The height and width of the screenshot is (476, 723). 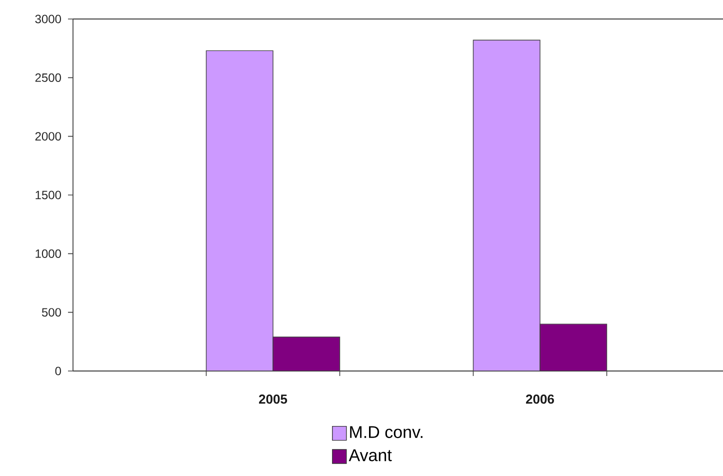 I want to click on y-tick-label: 2000, so click(x=48, y=136).